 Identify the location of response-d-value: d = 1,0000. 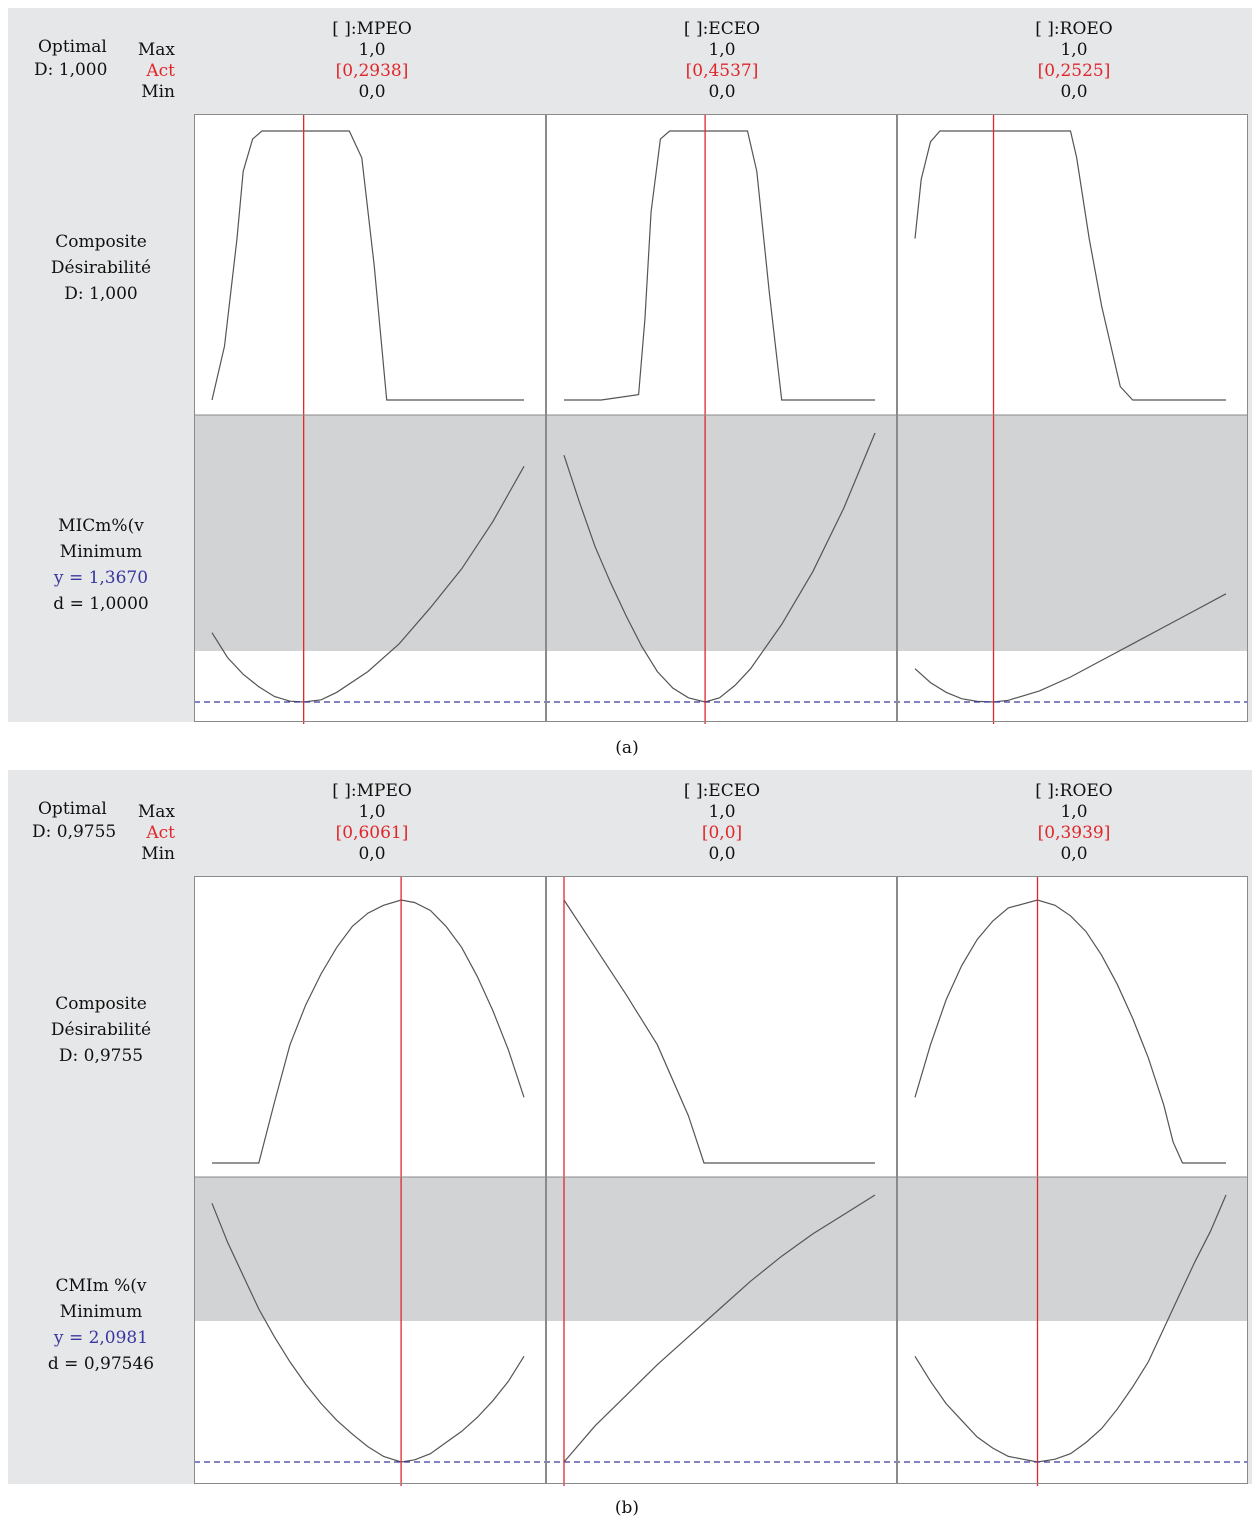
(101, 604).